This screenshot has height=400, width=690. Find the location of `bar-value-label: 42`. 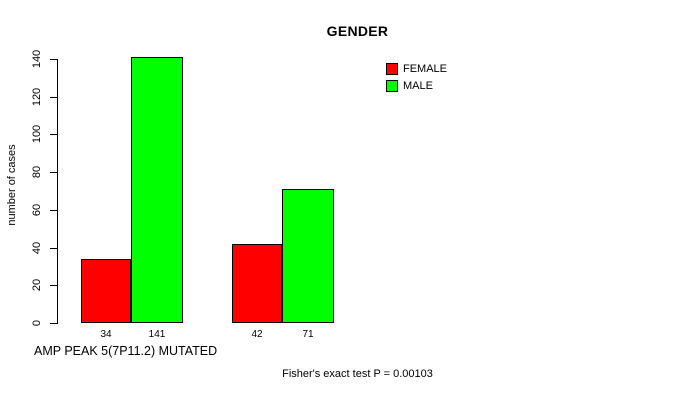

bar-value-label: 42 is located at coordinates (257, 334).